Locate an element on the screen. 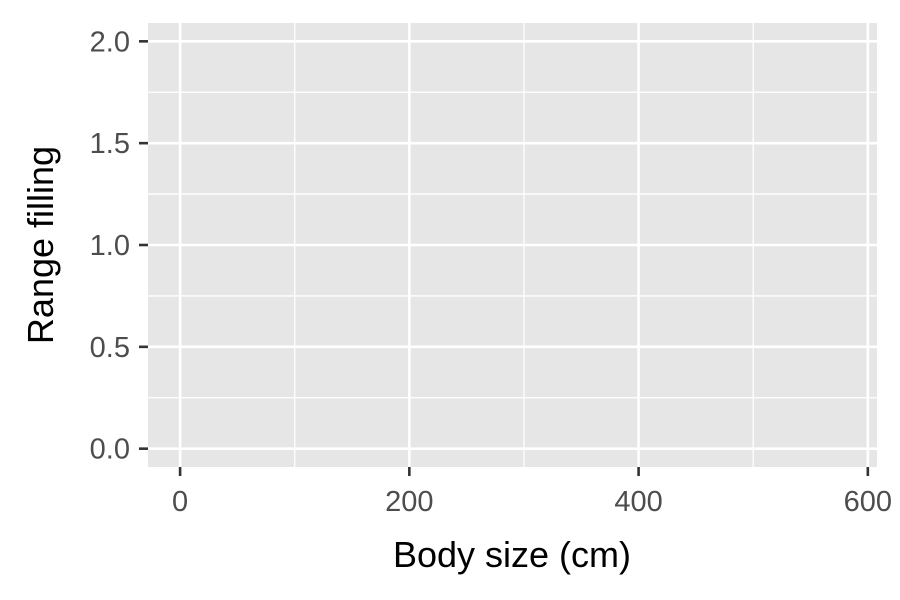  x-axis-title: Body size (cm) is located at coordinates (512, 554).